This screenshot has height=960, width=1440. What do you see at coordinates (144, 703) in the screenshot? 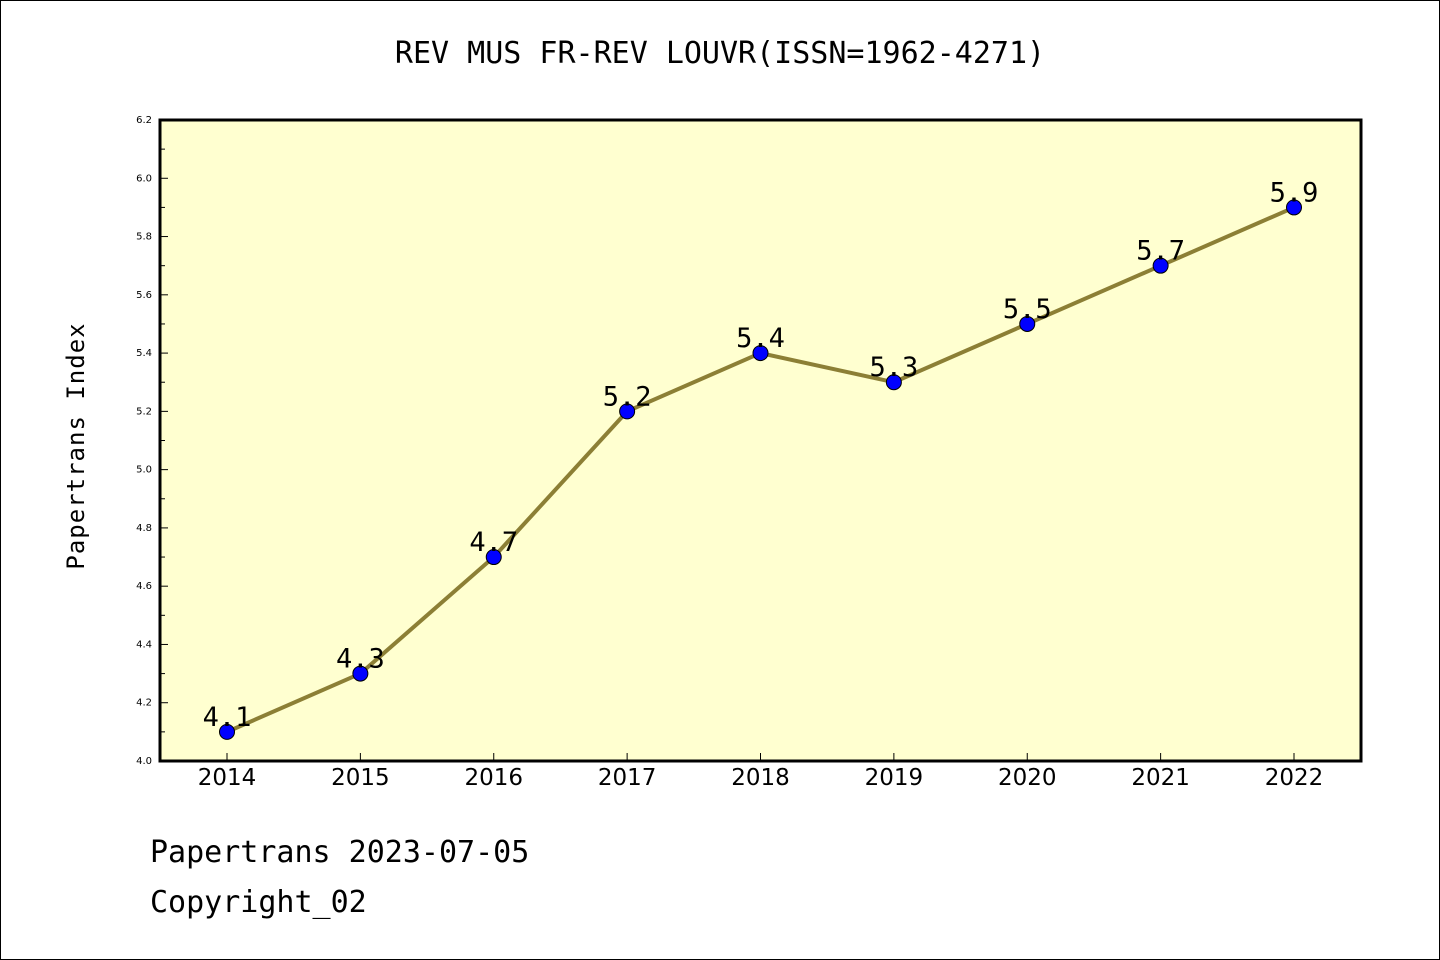
I see `y-tick-label: 4.2` at bounding box center [144, 703].